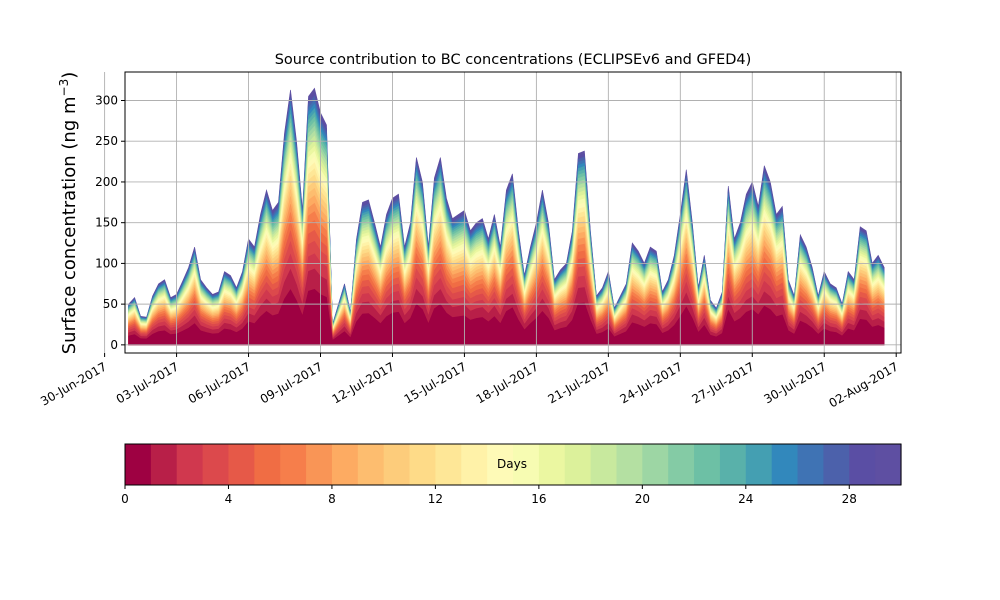 The image size is (1000, 600). I want to click on x-tick-label: 24-Jul-2017, so click(651, 382).